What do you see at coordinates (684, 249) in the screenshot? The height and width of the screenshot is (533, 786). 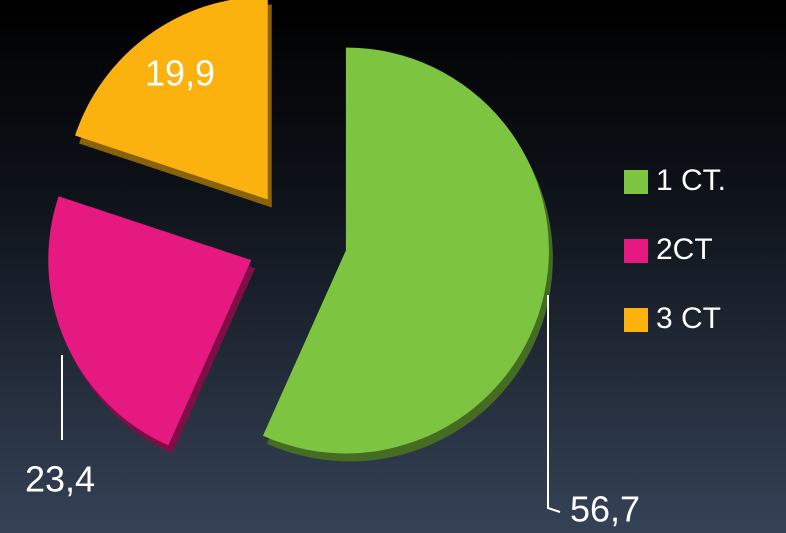 I see `legend-label: 2CT` at bounding box center [684, 249].